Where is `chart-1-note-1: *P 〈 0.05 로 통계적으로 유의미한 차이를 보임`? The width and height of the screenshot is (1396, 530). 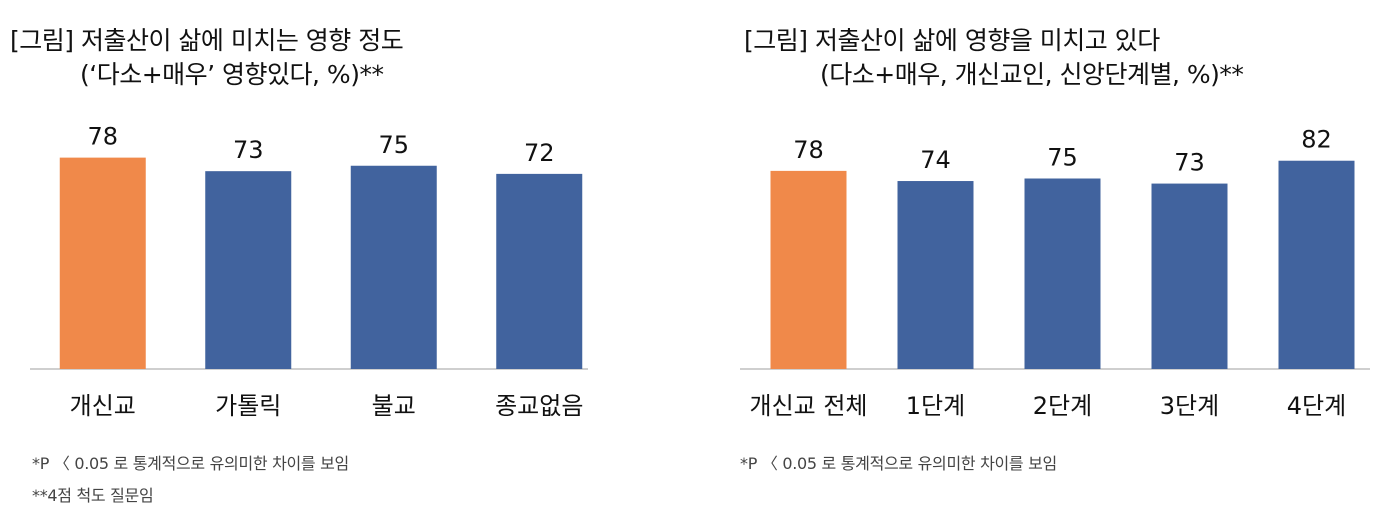
chart-1-note-1: *P 〈 0.05 로 통계적으로 유의미한 차이를 보임 is located at coordinates (190, 463).